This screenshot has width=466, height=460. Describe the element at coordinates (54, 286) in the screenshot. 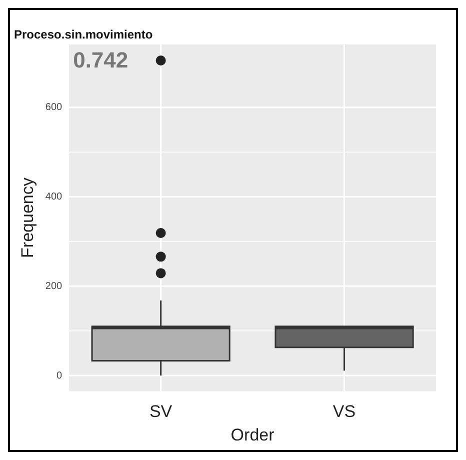

I see `y-tick-label: 200` at that location.